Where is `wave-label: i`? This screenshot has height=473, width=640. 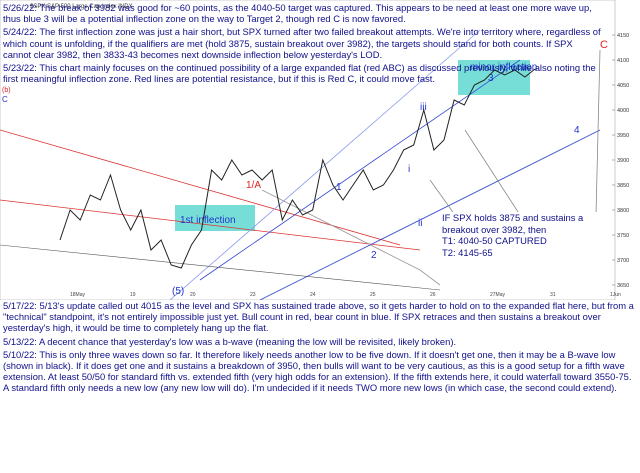 wave-label: i is located at coordinates (409, 169).